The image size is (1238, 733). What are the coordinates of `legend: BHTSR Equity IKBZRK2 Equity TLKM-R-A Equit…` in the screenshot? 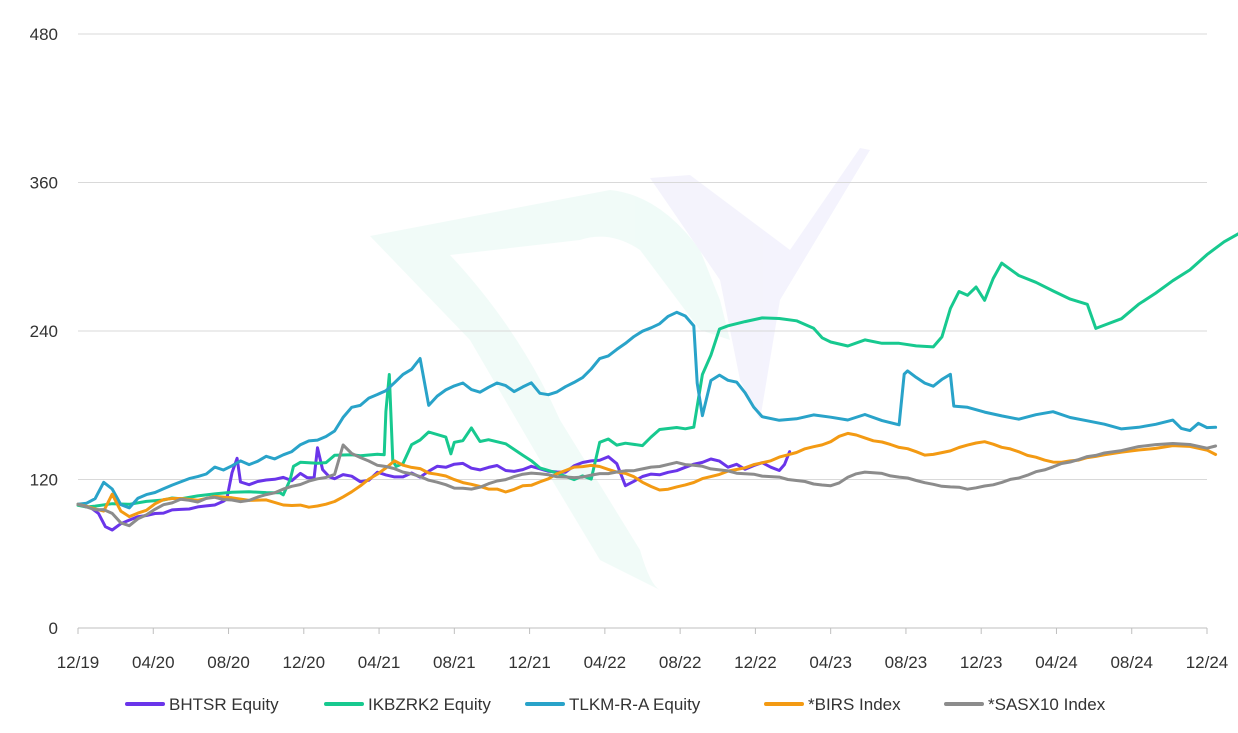 It's located at (615, 704).